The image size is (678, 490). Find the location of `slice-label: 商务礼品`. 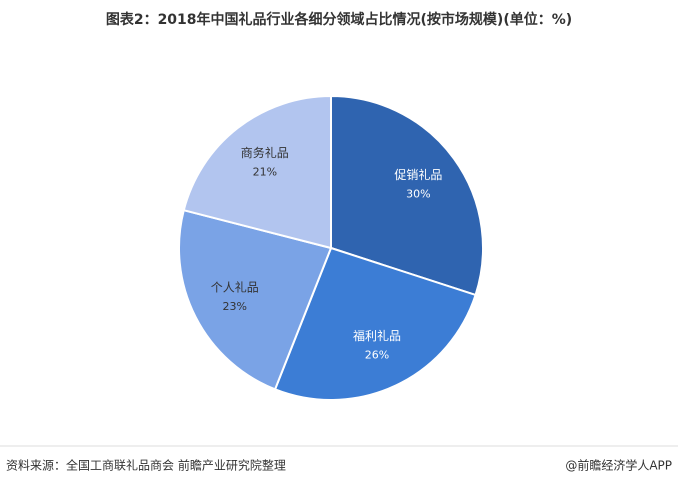

slice-label: 商务礼品 is located at coordinates (265, 152).